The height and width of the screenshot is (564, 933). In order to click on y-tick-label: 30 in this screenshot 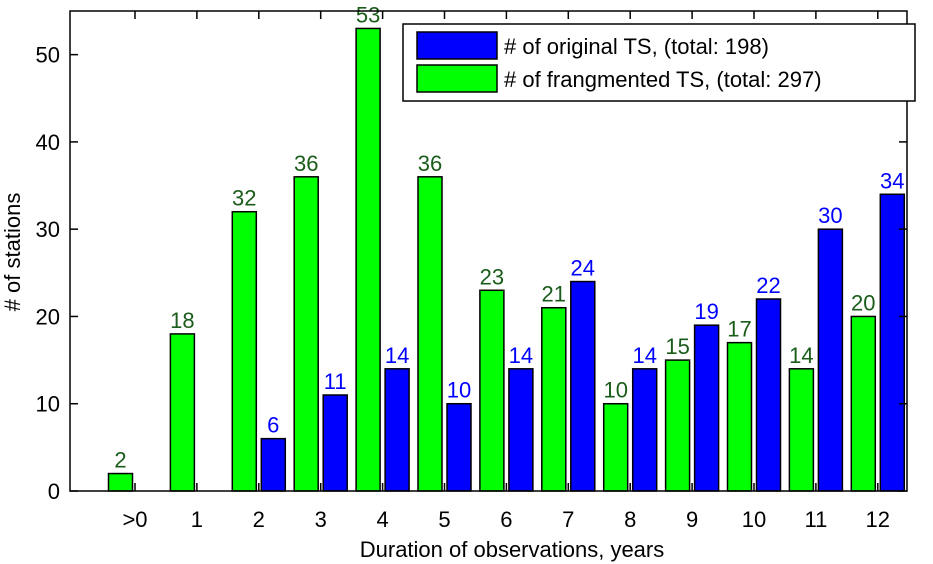, I will do `click(48, 229)`.